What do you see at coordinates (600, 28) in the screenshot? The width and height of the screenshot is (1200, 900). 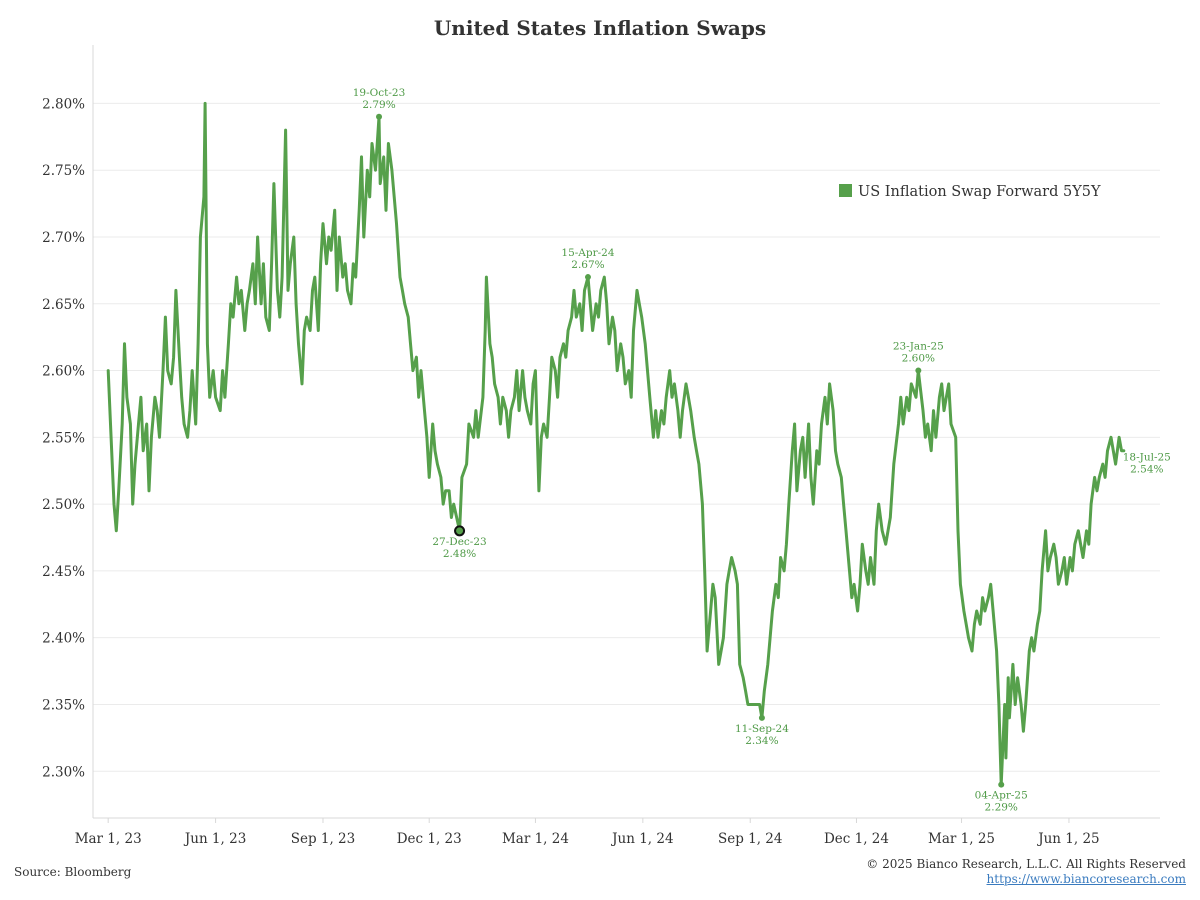 I see `chart-title: United States Inflation Swaps` at bounding box center [600, 28].